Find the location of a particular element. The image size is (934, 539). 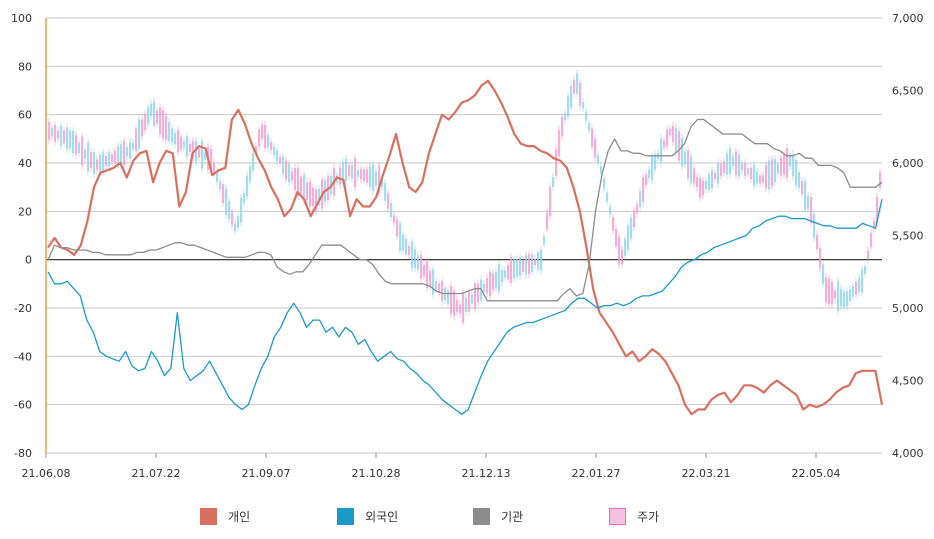

legend-item-institution: 기관 is located at coordinates (498, 516).